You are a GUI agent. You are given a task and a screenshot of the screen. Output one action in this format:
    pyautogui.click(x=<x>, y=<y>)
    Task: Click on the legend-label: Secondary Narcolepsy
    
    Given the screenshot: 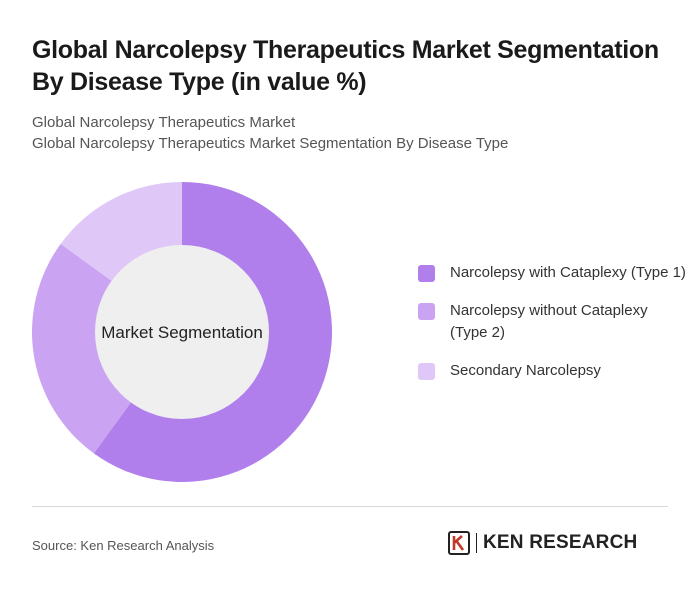 What is the action you would take?
    pyautogui.click(x=525, y=370)
    